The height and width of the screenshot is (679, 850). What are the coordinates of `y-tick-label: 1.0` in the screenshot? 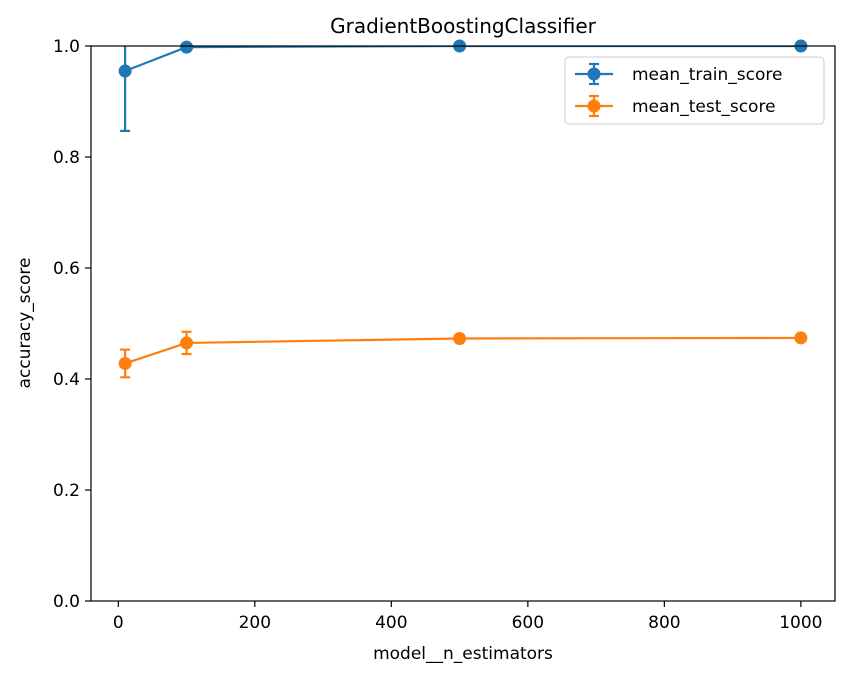 It's located at (66, 47).